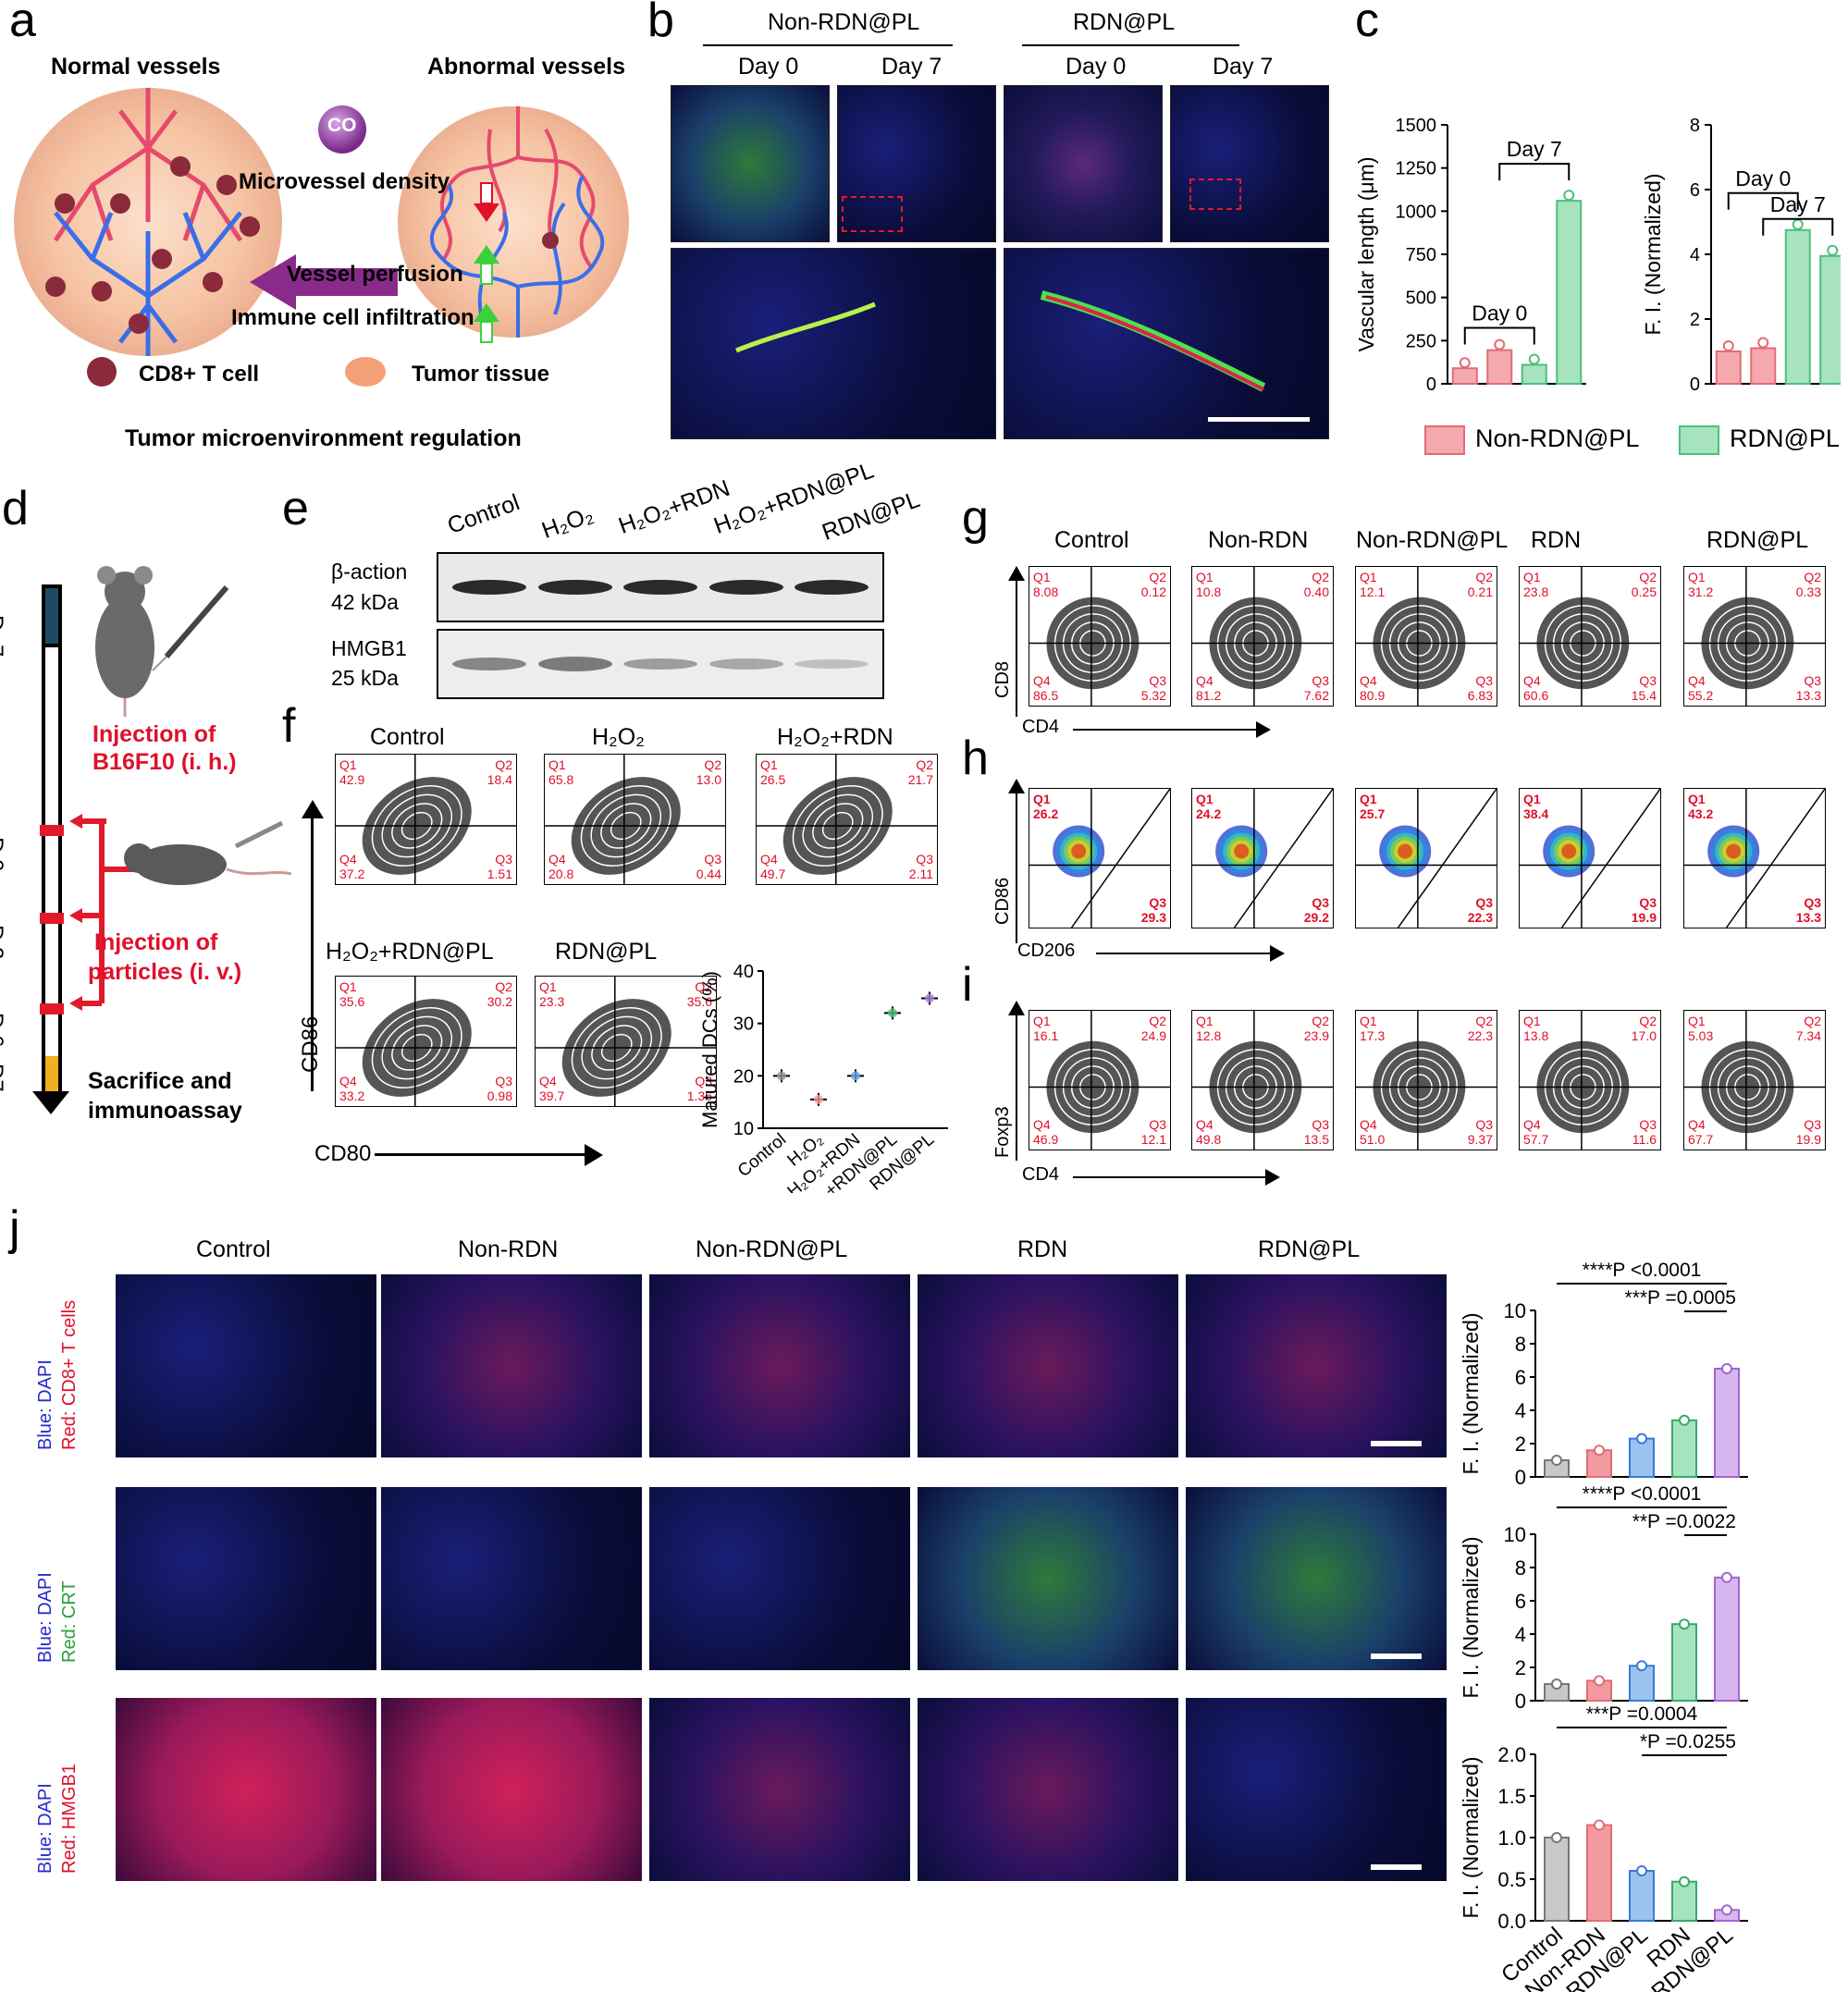 This screenshot has width=1848, height=1992. I want to click on j-ytick-label-2: 0.5, so click(1511, 1879).